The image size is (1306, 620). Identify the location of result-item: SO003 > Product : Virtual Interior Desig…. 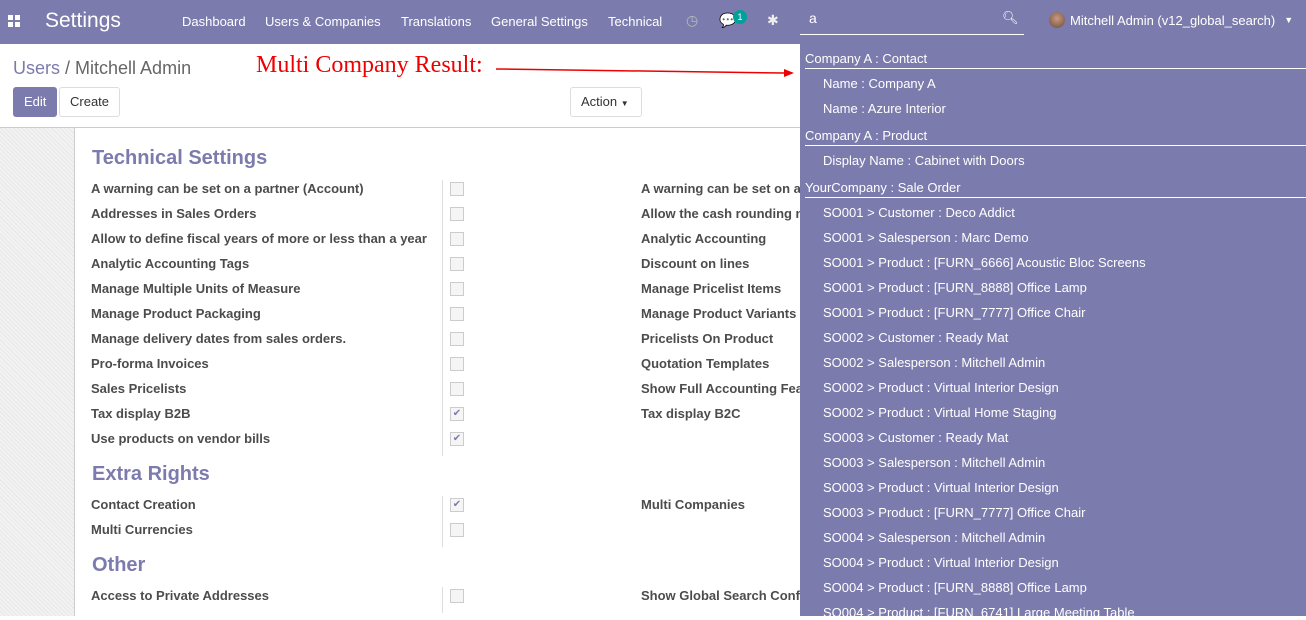
(941, 487).